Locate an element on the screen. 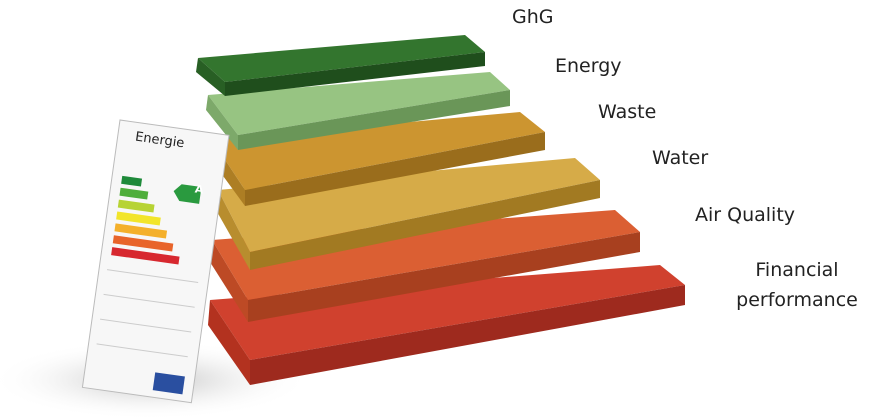 The width and height of the screenshot is (880, 420). slab-ghg is located at coordinates (340, 65).